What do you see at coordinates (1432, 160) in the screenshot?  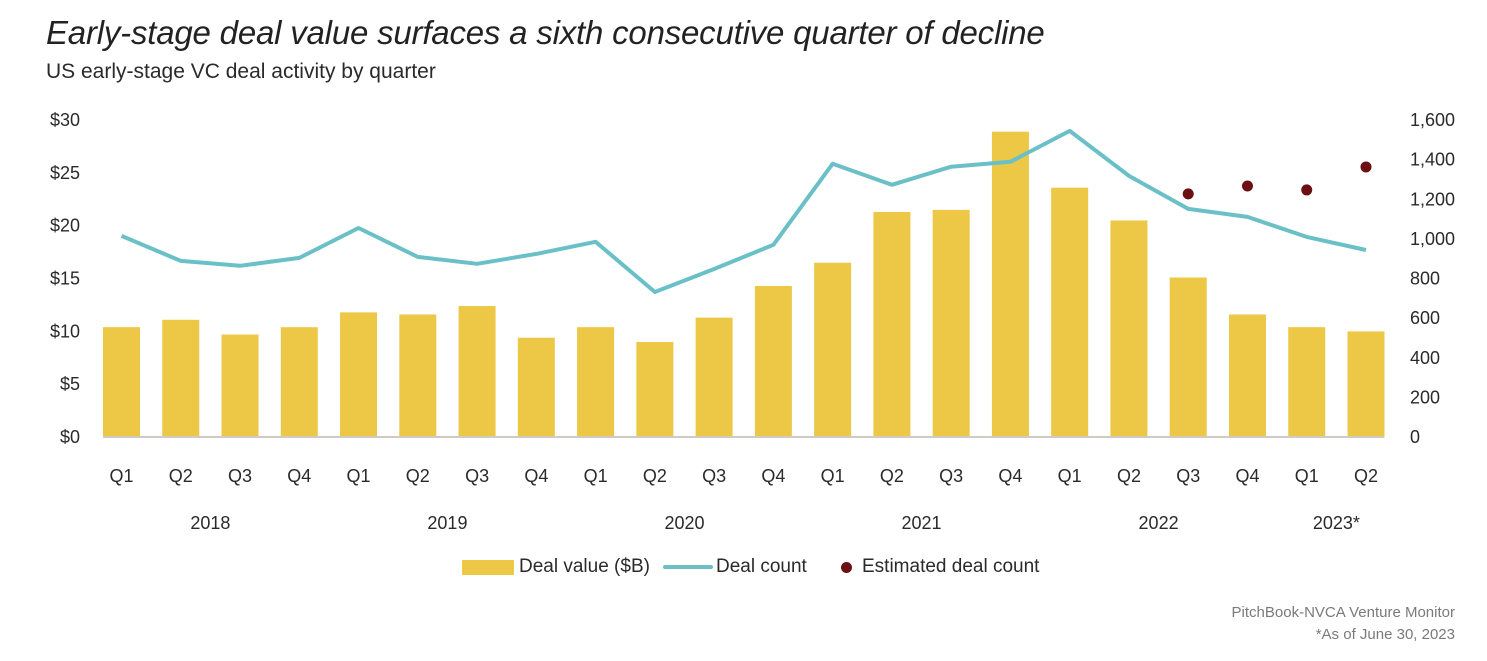 I see `y2-tick-label: 1,400` at bounding box center [1432, 160].